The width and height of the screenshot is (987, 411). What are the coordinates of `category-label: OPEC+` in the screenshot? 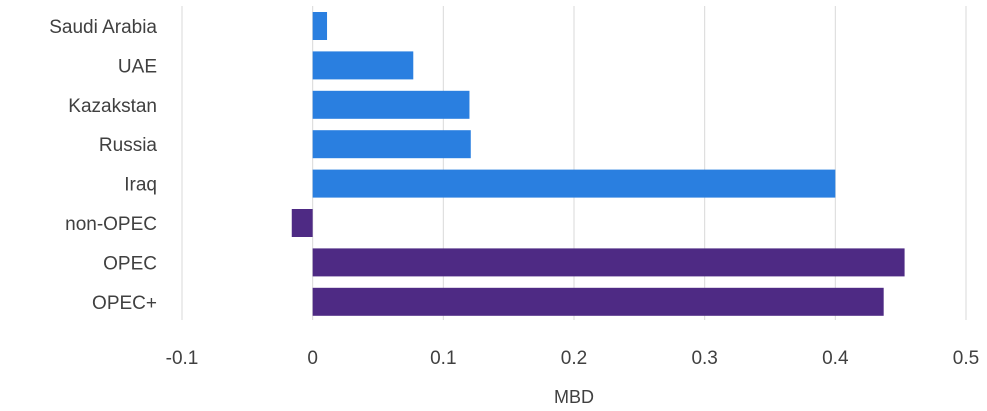 It's located at (124, 303).